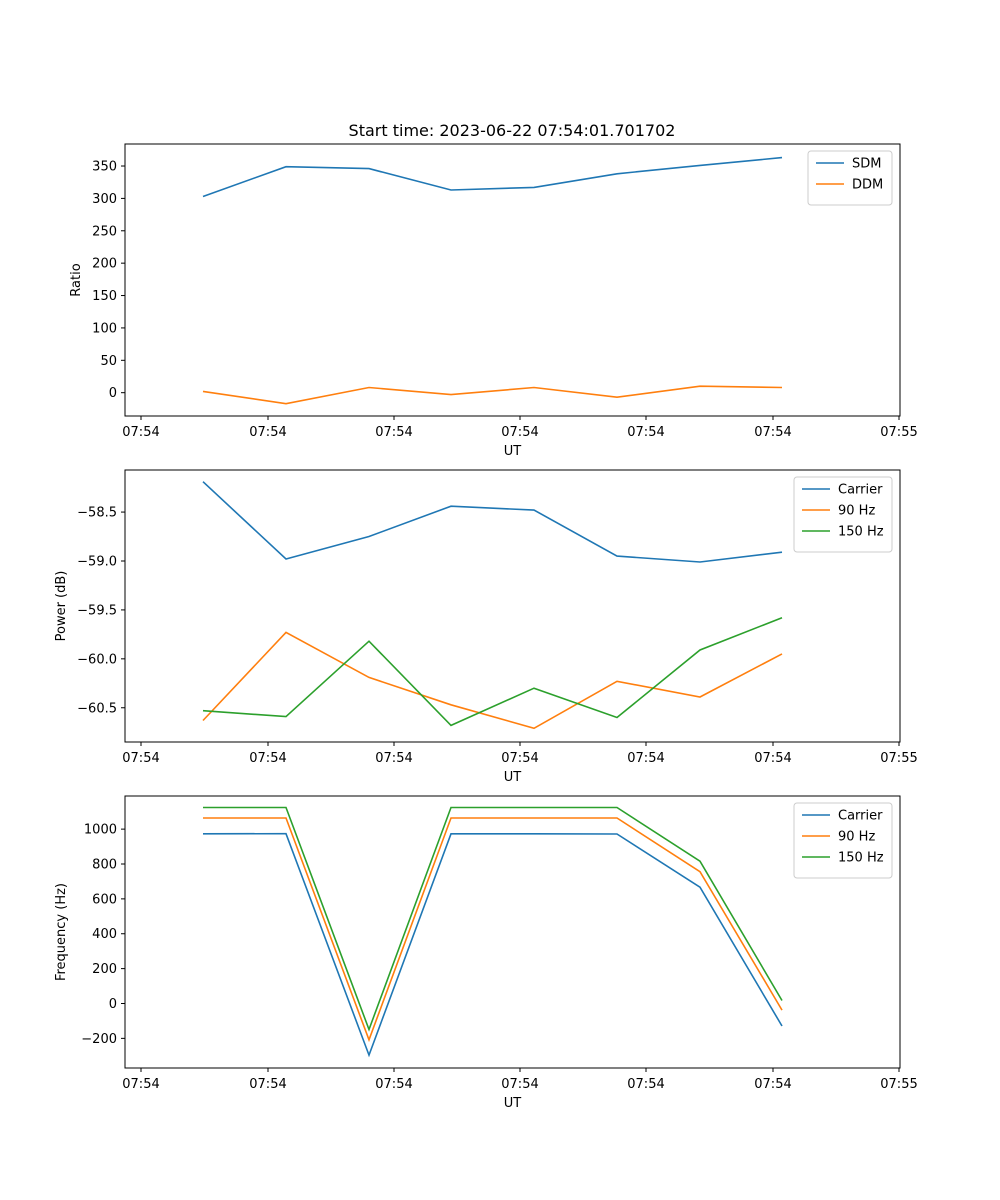  Describe the element at coordinates (104, 899) in the screenshot. I see `y-tick-label: 600` at that location.